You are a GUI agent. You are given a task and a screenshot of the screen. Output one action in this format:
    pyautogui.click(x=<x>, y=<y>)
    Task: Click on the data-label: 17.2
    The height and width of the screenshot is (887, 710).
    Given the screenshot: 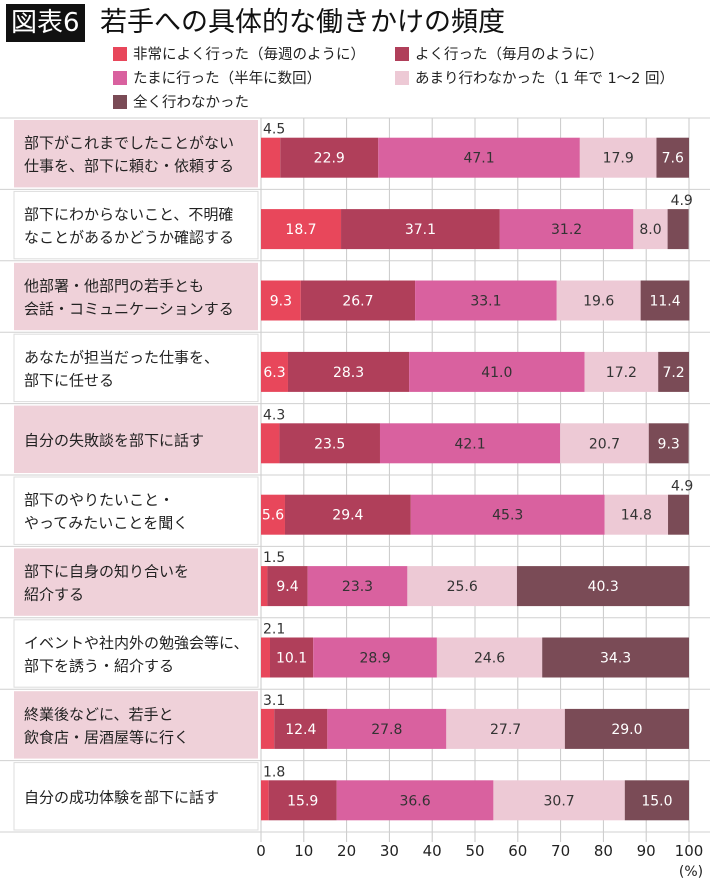 What is the action you would take?
    pyautogui.click(x=621, y=373)
    